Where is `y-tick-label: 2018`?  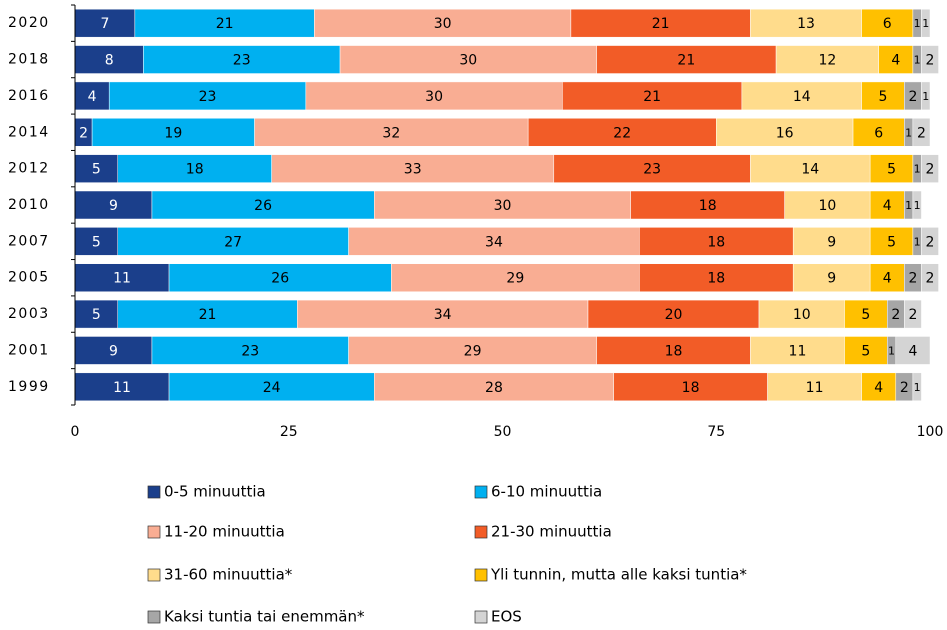 y-tick-label: 2018 is located at coordinates (29, 60).